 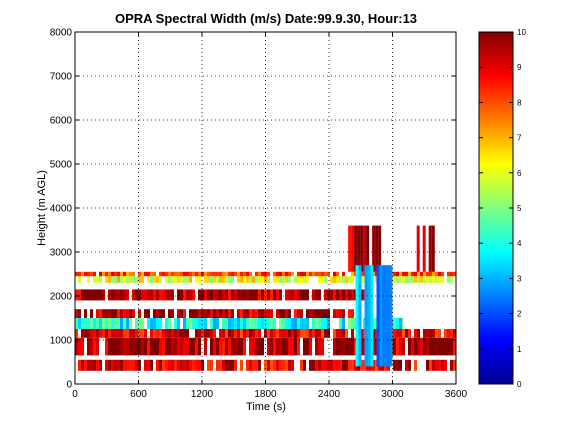 What do you see at coordinates (61, 33) in the screenshot?
I see `y-tick-label: 8000` at bounding box center [61, 33].